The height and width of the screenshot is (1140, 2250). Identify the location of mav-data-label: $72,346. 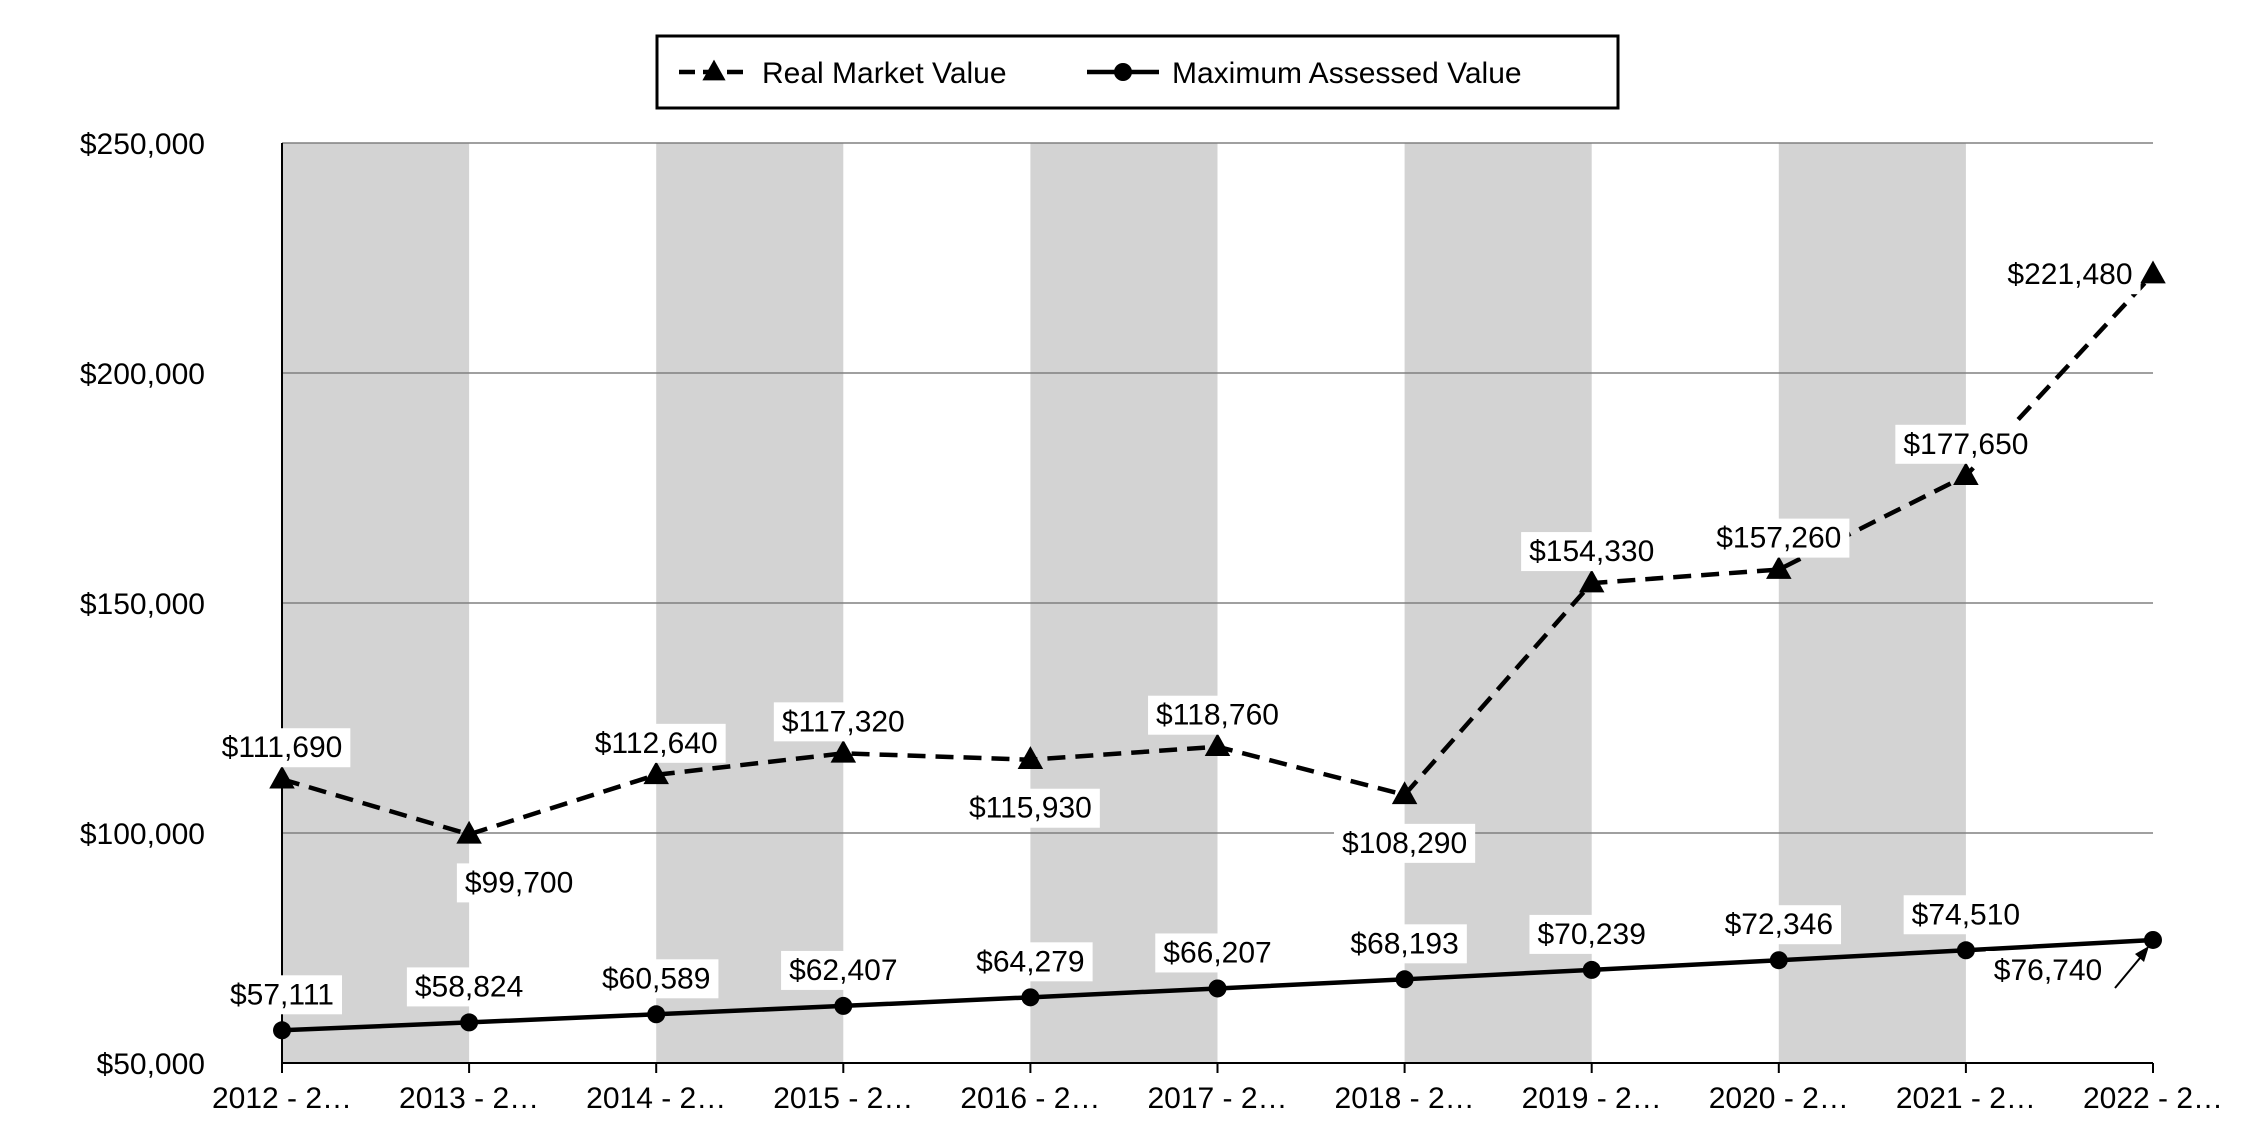
(1779, 924).